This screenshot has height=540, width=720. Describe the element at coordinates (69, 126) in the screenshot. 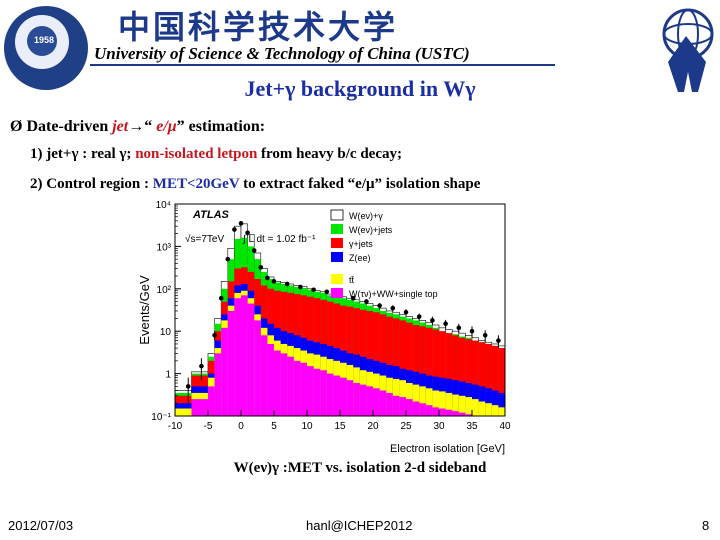

I see `bullet-prefix: Date-driven` at that location.